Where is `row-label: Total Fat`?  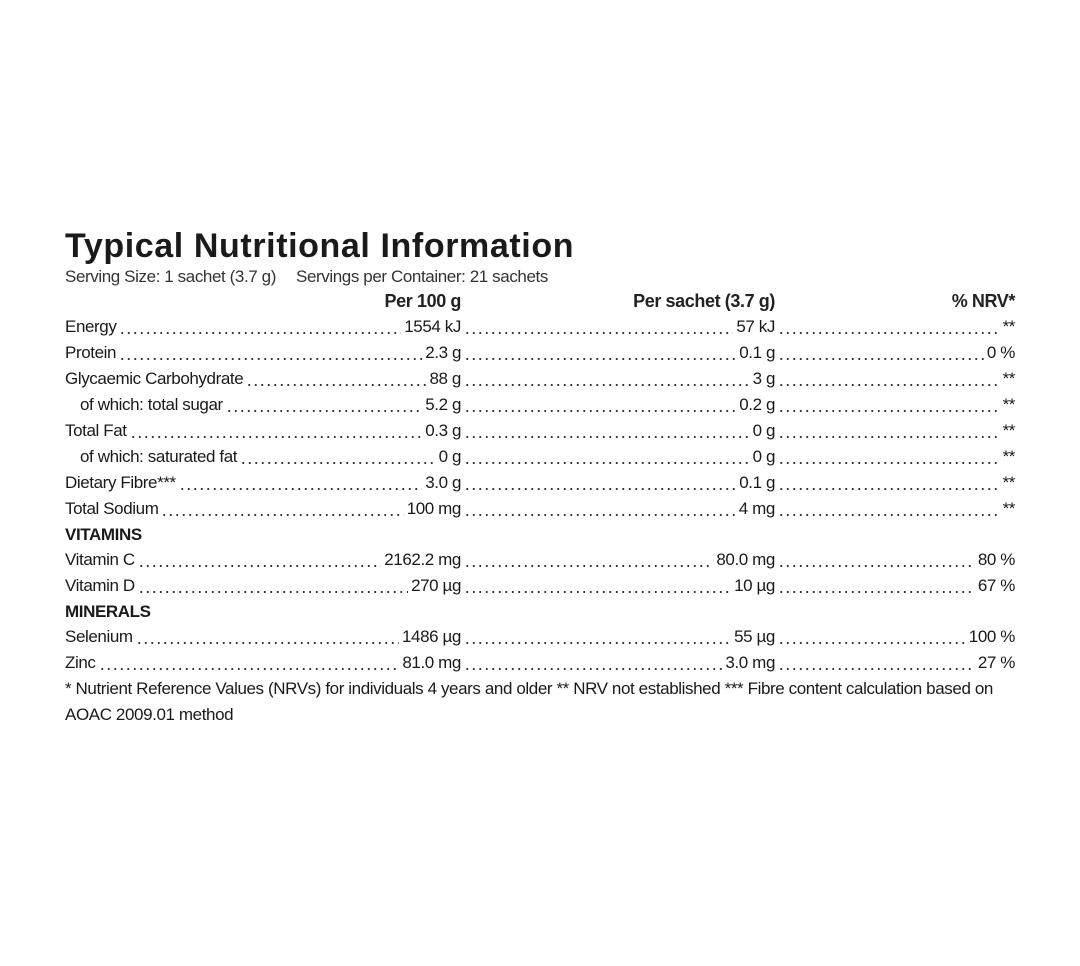
row-label: Total Fat is located at coordinates (96, 430).